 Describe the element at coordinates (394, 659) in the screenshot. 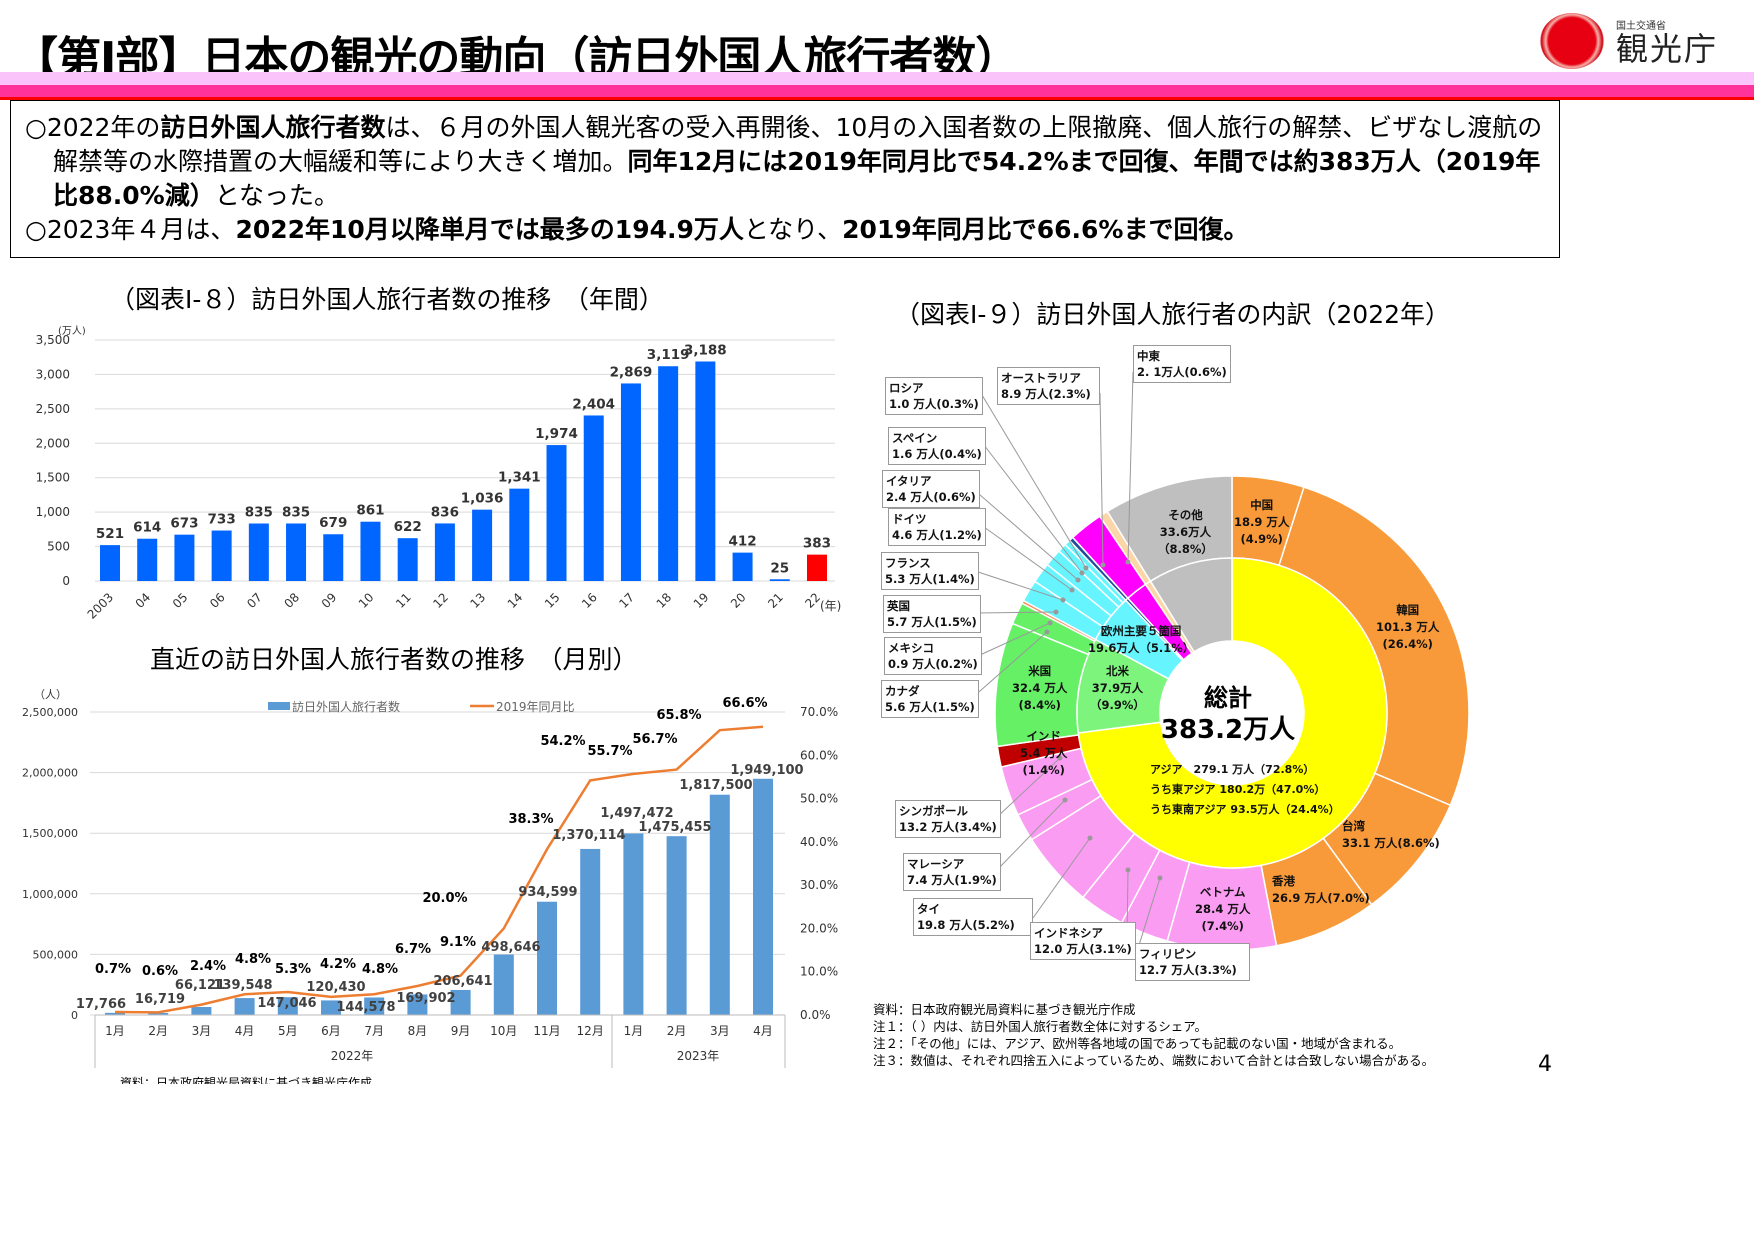

I see `monthly-chart-title: 直近の訪日外国人旅行者数の推移 （月別）` at that location.